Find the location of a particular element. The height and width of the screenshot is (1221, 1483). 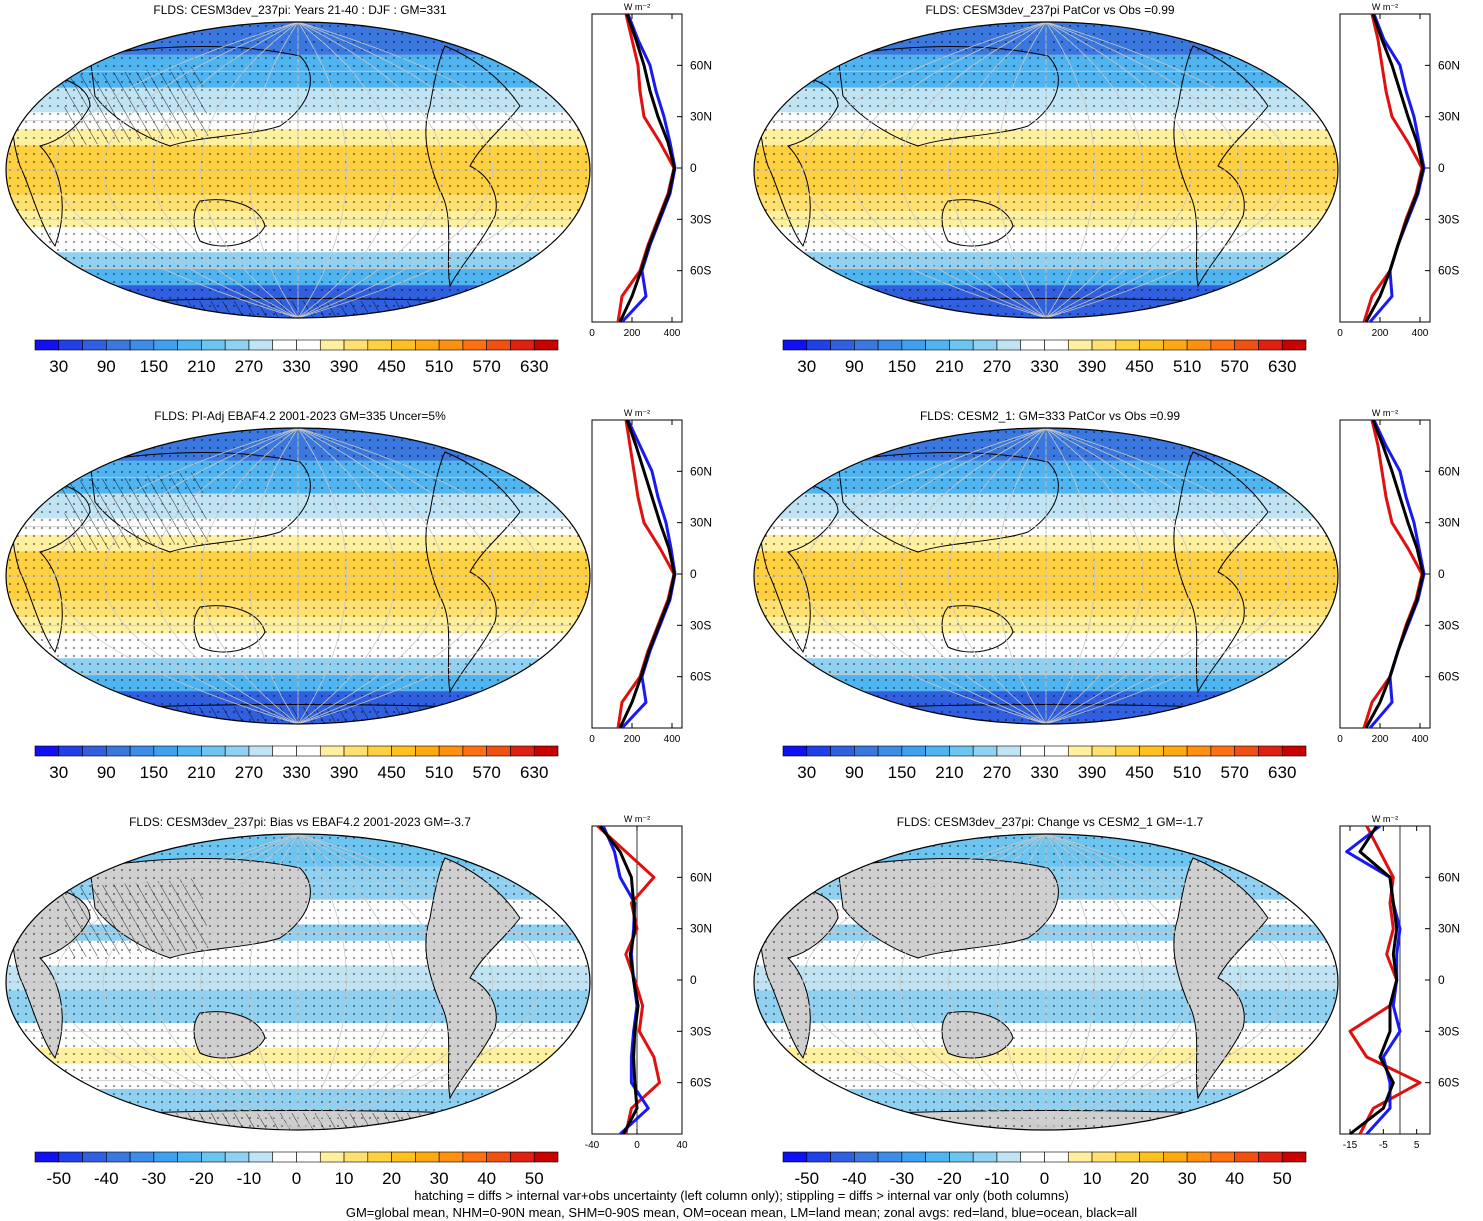

x-tick-label: 400 is located at coordinates (1420, 739).